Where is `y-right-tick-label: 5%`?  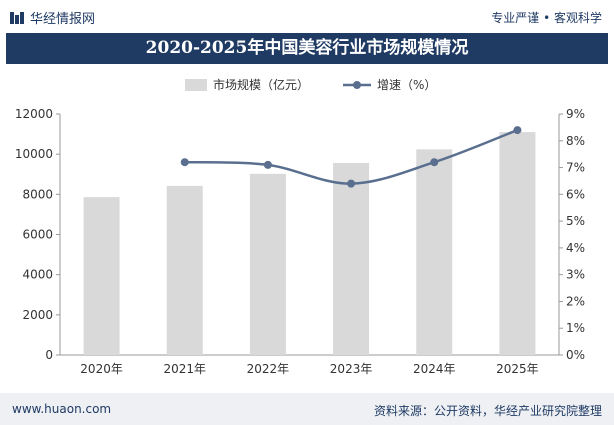
y-right-tick-label: 5% is located at coordinates (575, 221).